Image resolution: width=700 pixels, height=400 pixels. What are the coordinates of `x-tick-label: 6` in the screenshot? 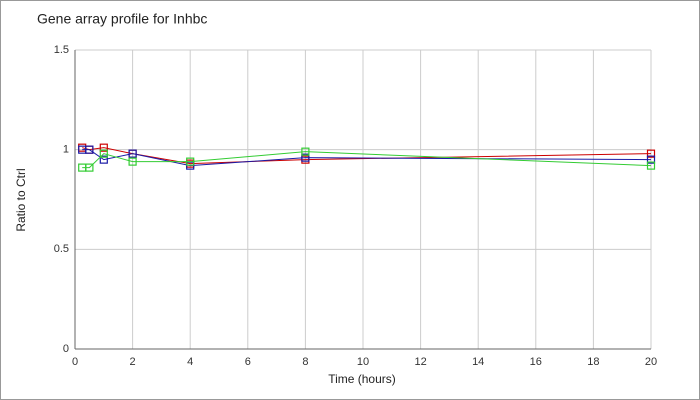 It's located at (248, 362).